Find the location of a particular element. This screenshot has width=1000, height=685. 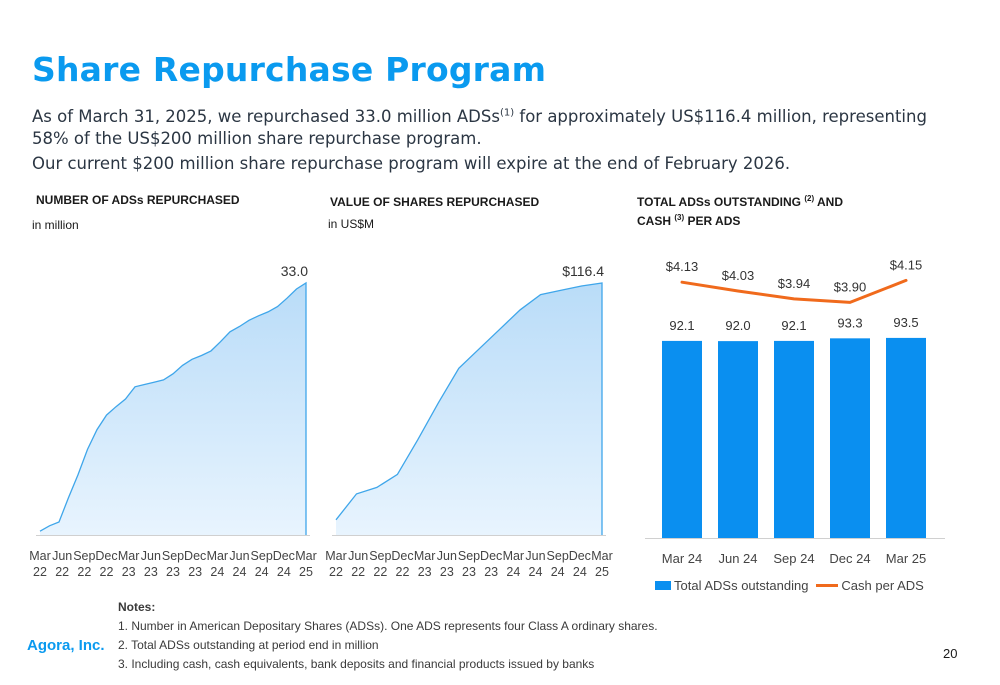

adss-x-tick-label: Dec 23 is located at coordinates (195, 564).